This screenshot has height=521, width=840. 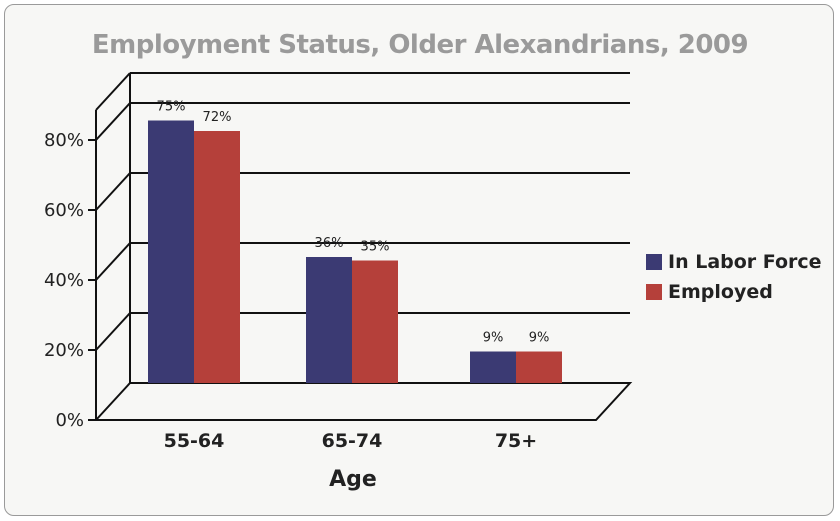 I want to click on y-tick-label: 0%, so click(x=69, y=420).